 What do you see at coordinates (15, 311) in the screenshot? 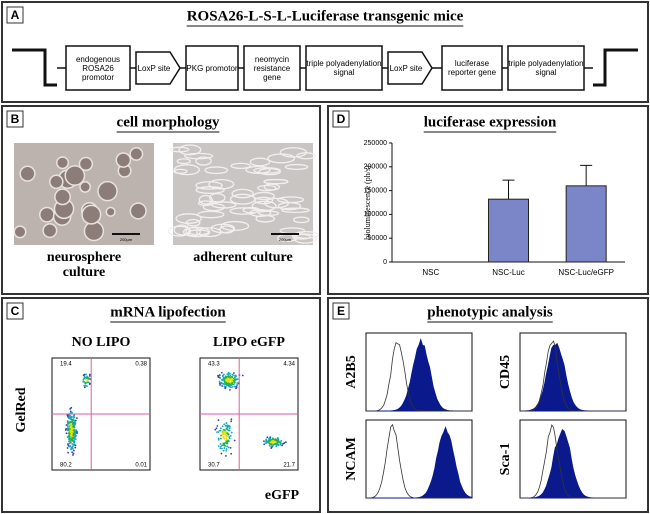
I see `panel-label: C` at bounding box center [15, 311].